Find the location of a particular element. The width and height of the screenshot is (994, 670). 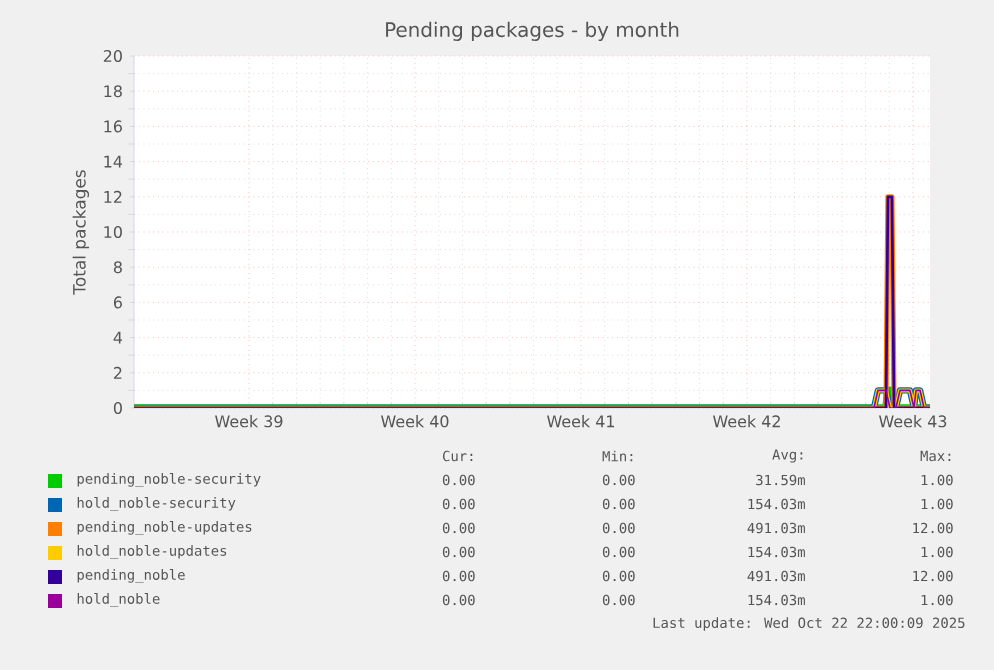

y-axis-title: Total packages is located at coordinates (81, 232).